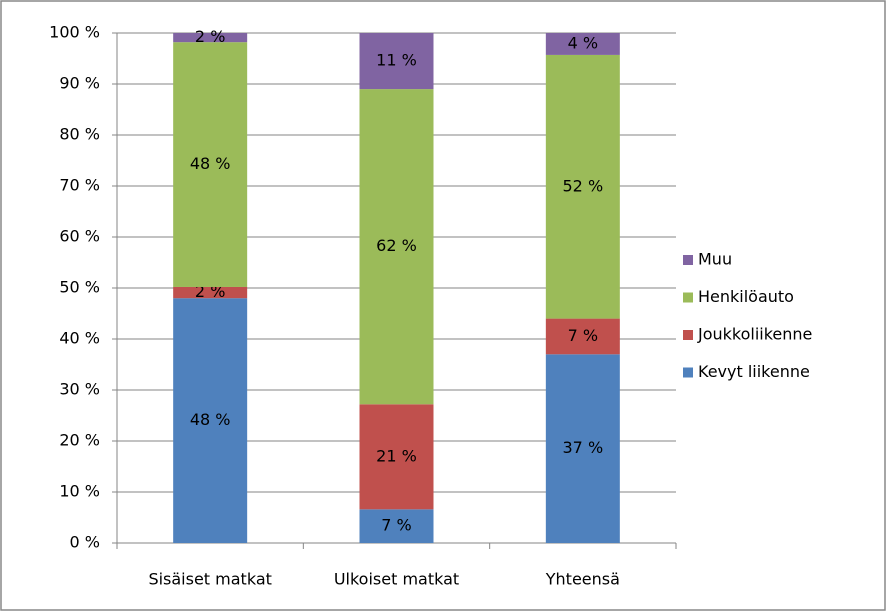  What do you see at coordinates (79, 338) in the screenshot?
I see `y-tick-label: 40 %` at bounding box center [79, 338].